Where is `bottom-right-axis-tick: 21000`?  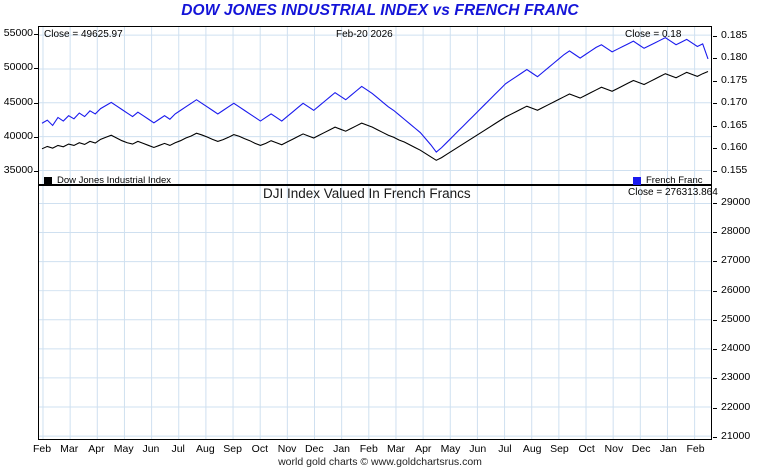
bottom-right-axis-tick: 21000 is located at coordinates (736, 436).